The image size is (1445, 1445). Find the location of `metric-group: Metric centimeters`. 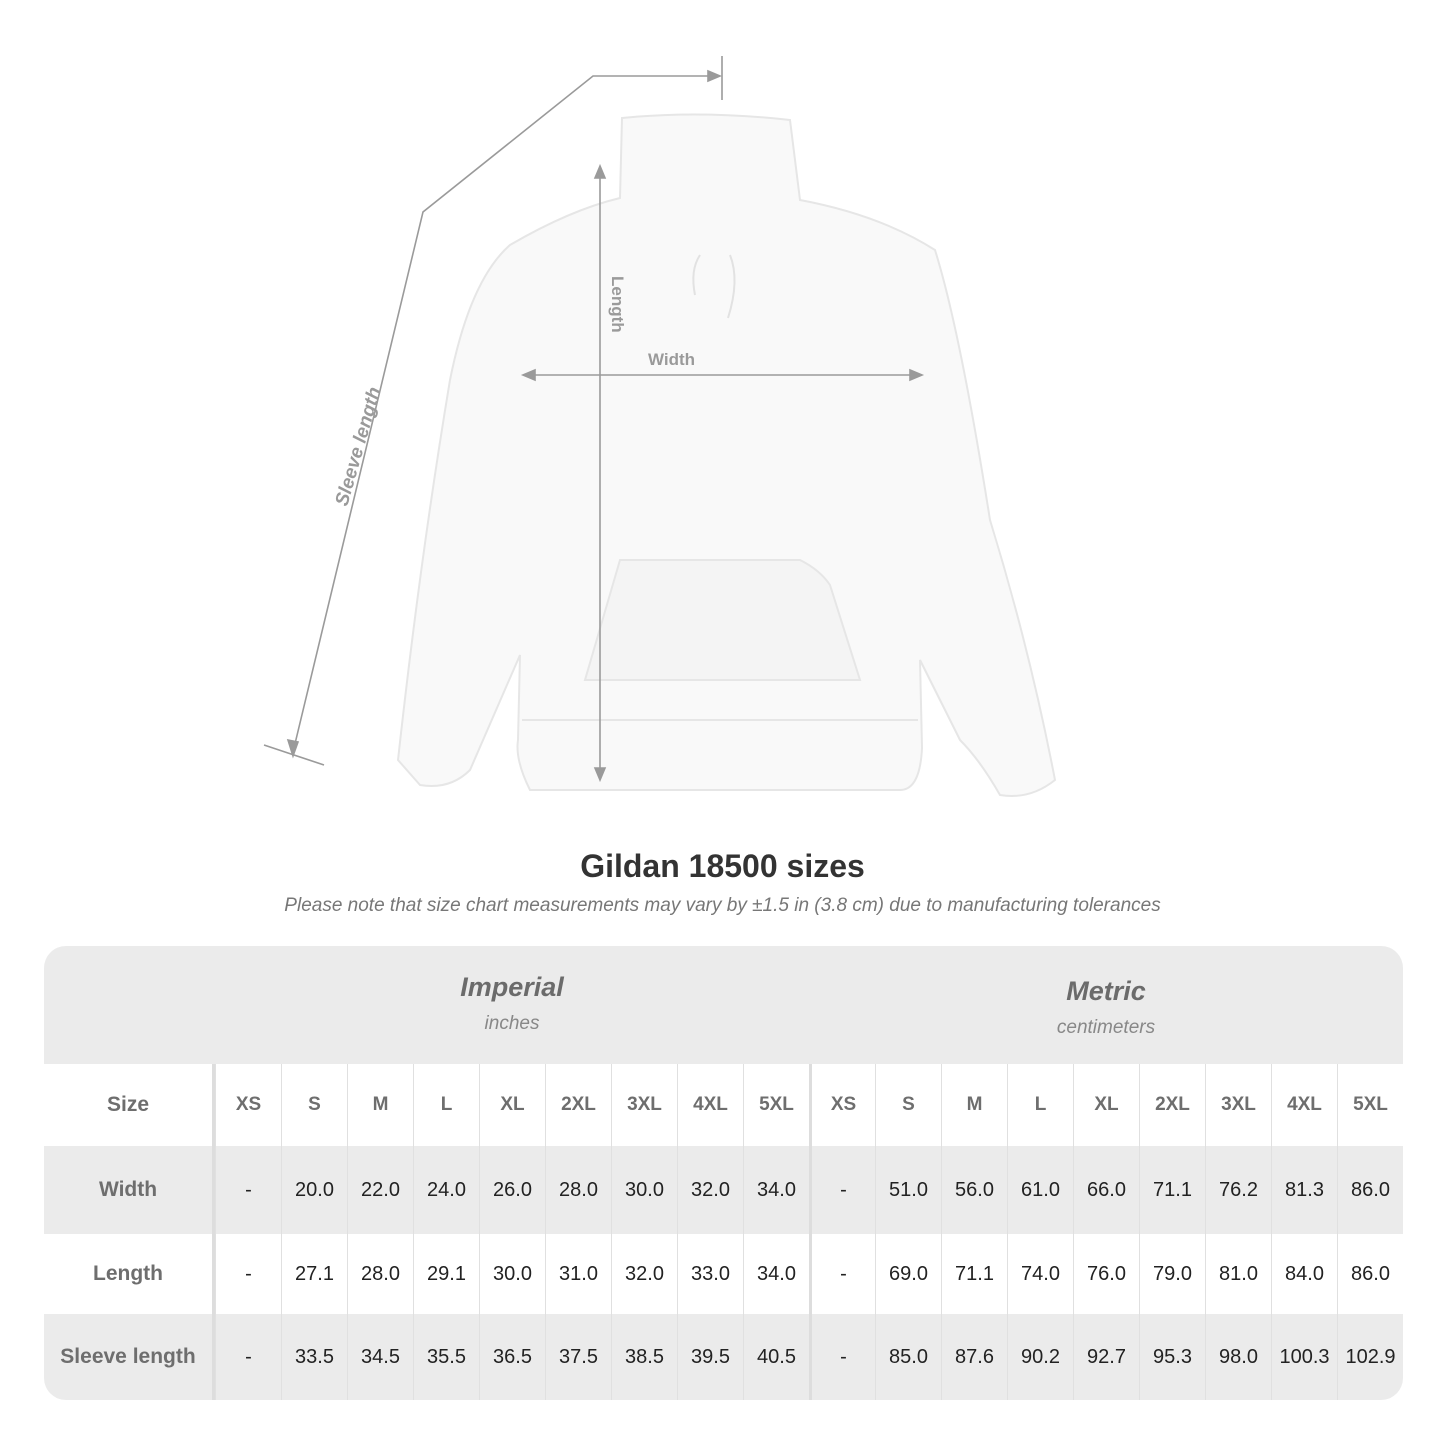

metric-group: Metric centimeters is located at coordinates (1106, 1005).